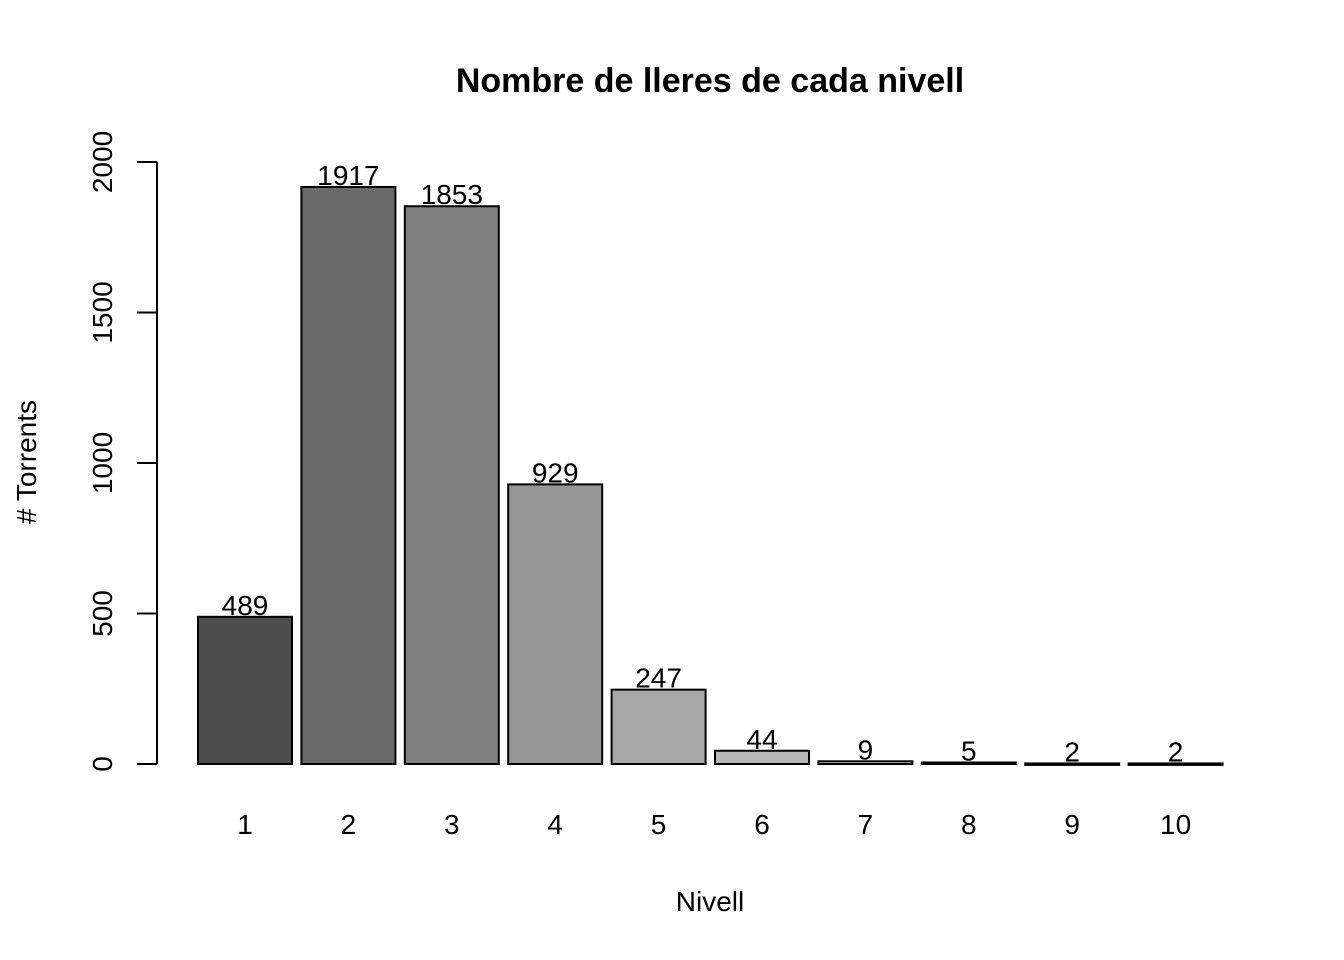  Describe the element at coordinates (969, 750) in the screenshot. I see `data-label-8: 5` at that location.